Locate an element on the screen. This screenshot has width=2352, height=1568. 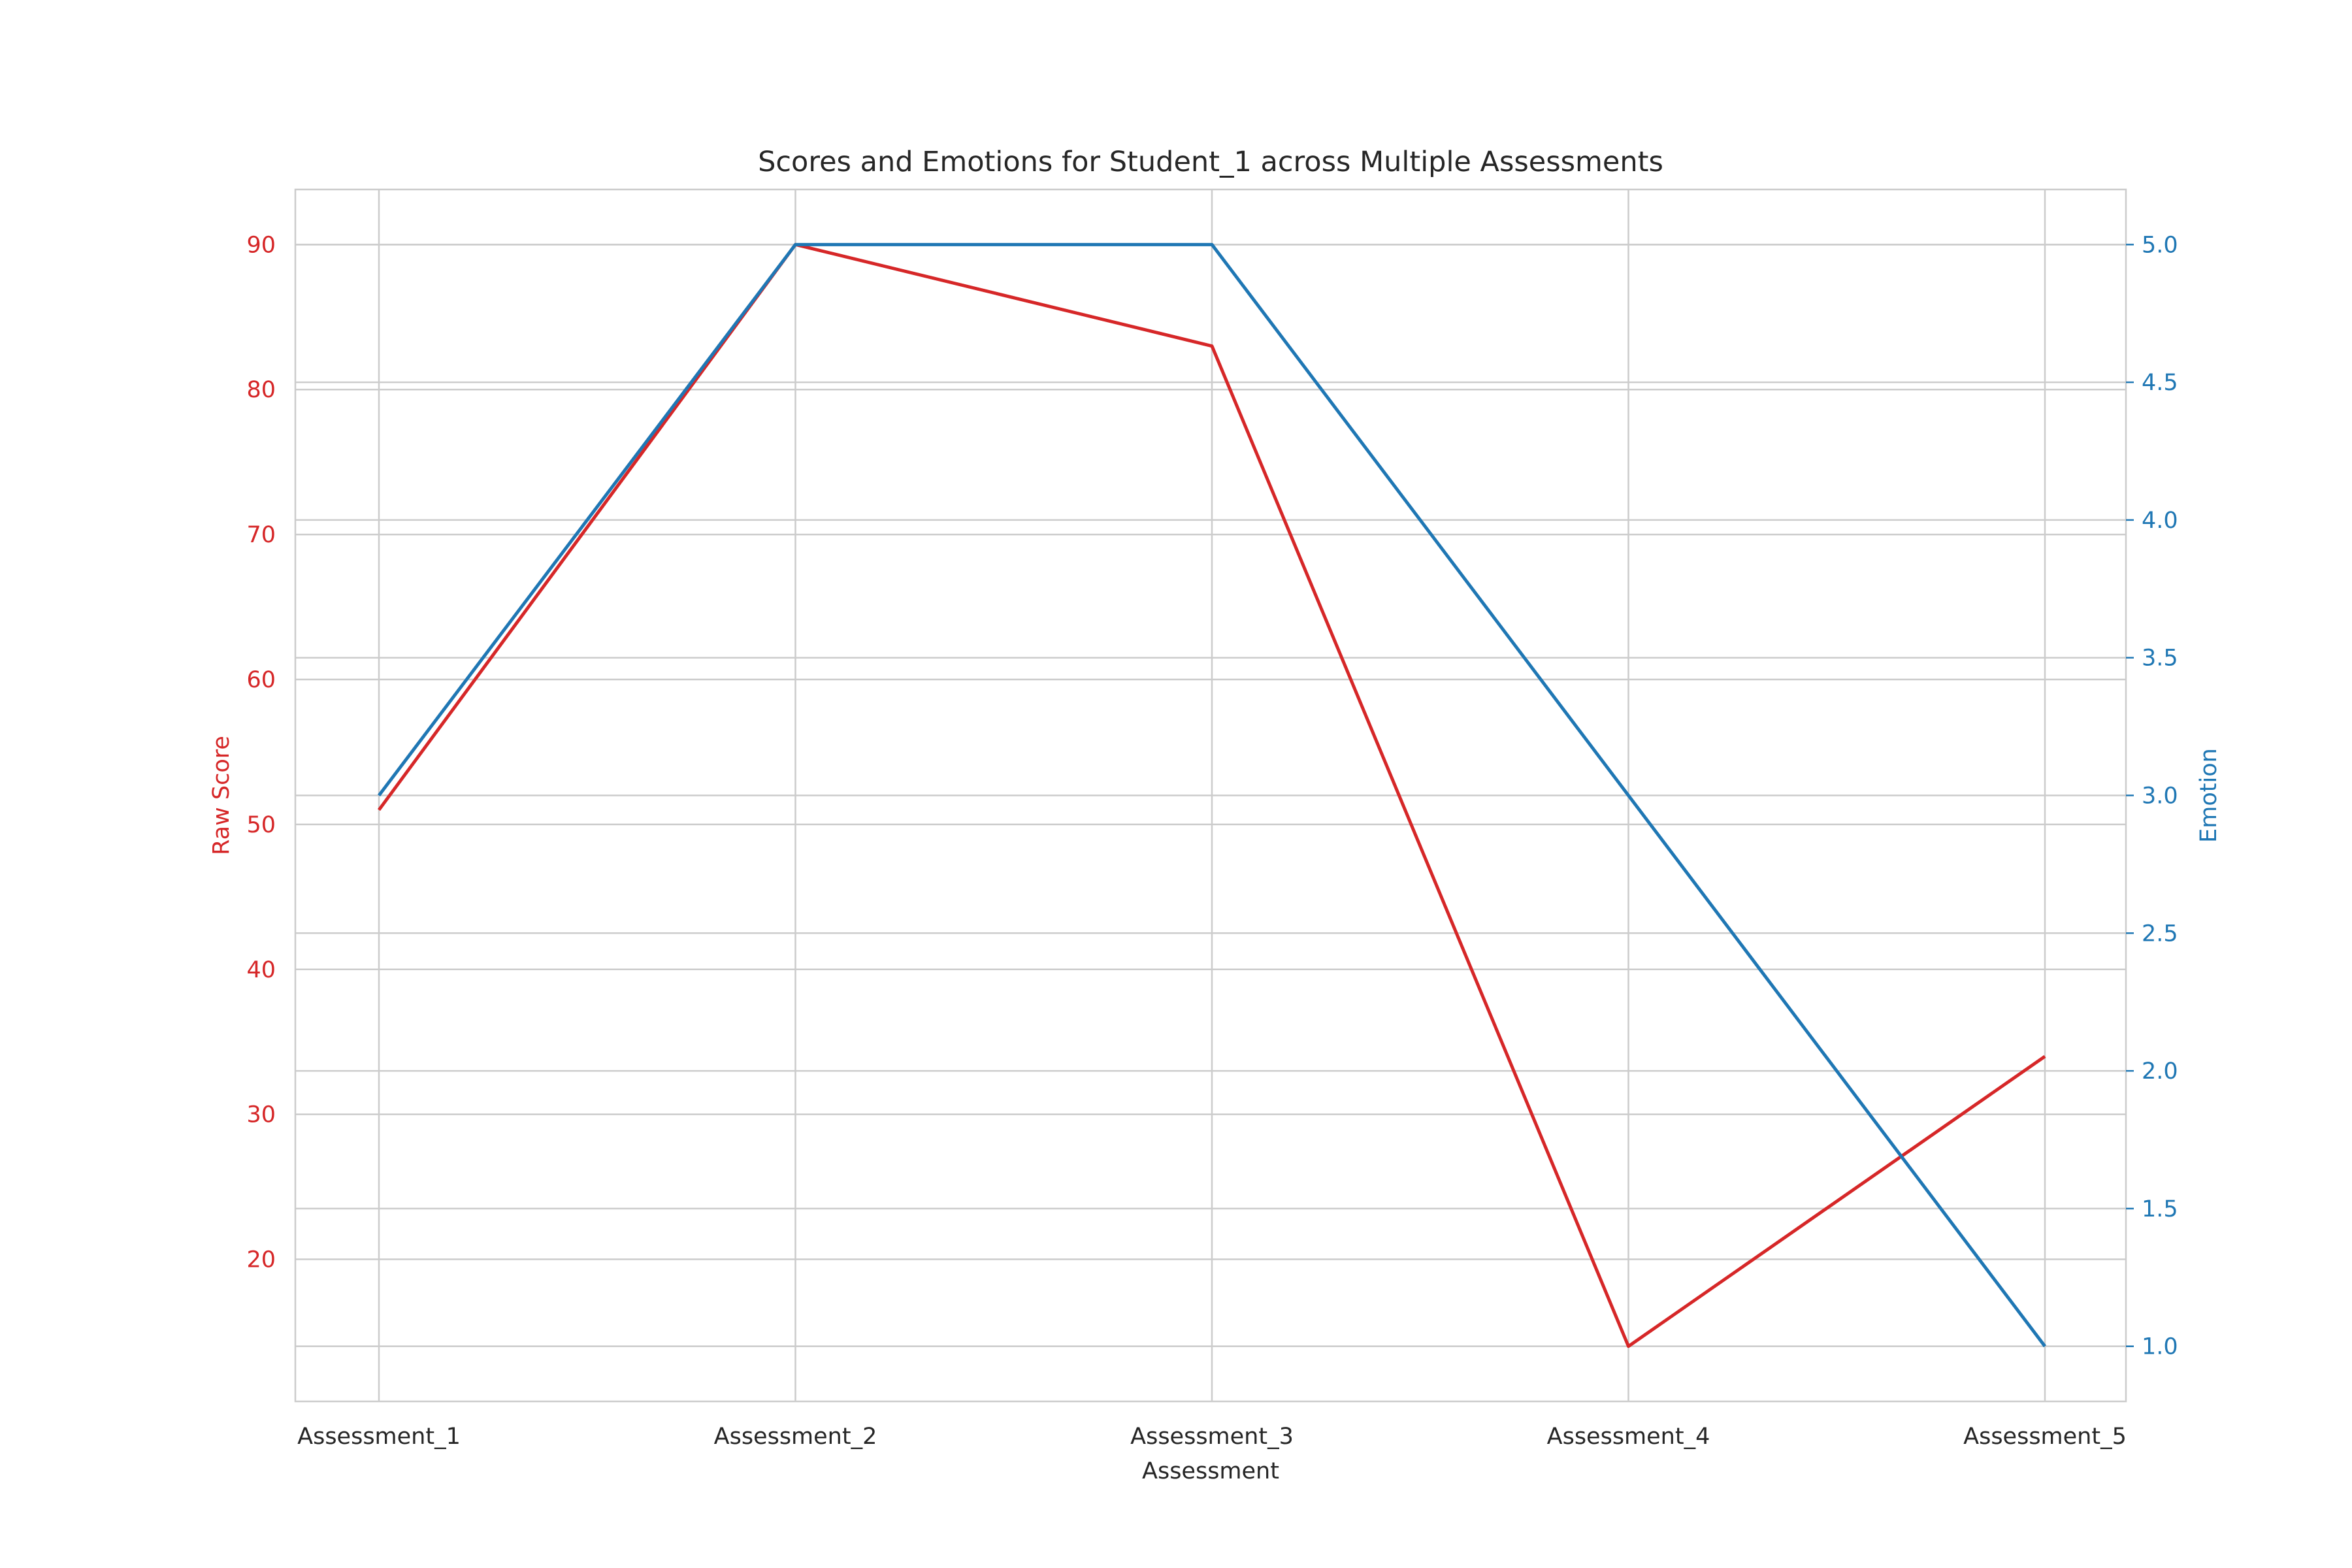
x-tick-label: Assessment_2 is located at coordinates (795, 1437).